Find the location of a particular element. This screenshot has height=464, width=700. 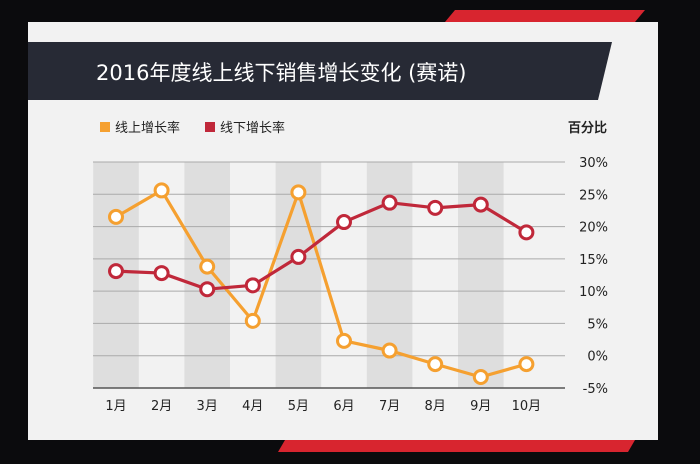

legend-swatch-online is located at coordinates (105, 127).